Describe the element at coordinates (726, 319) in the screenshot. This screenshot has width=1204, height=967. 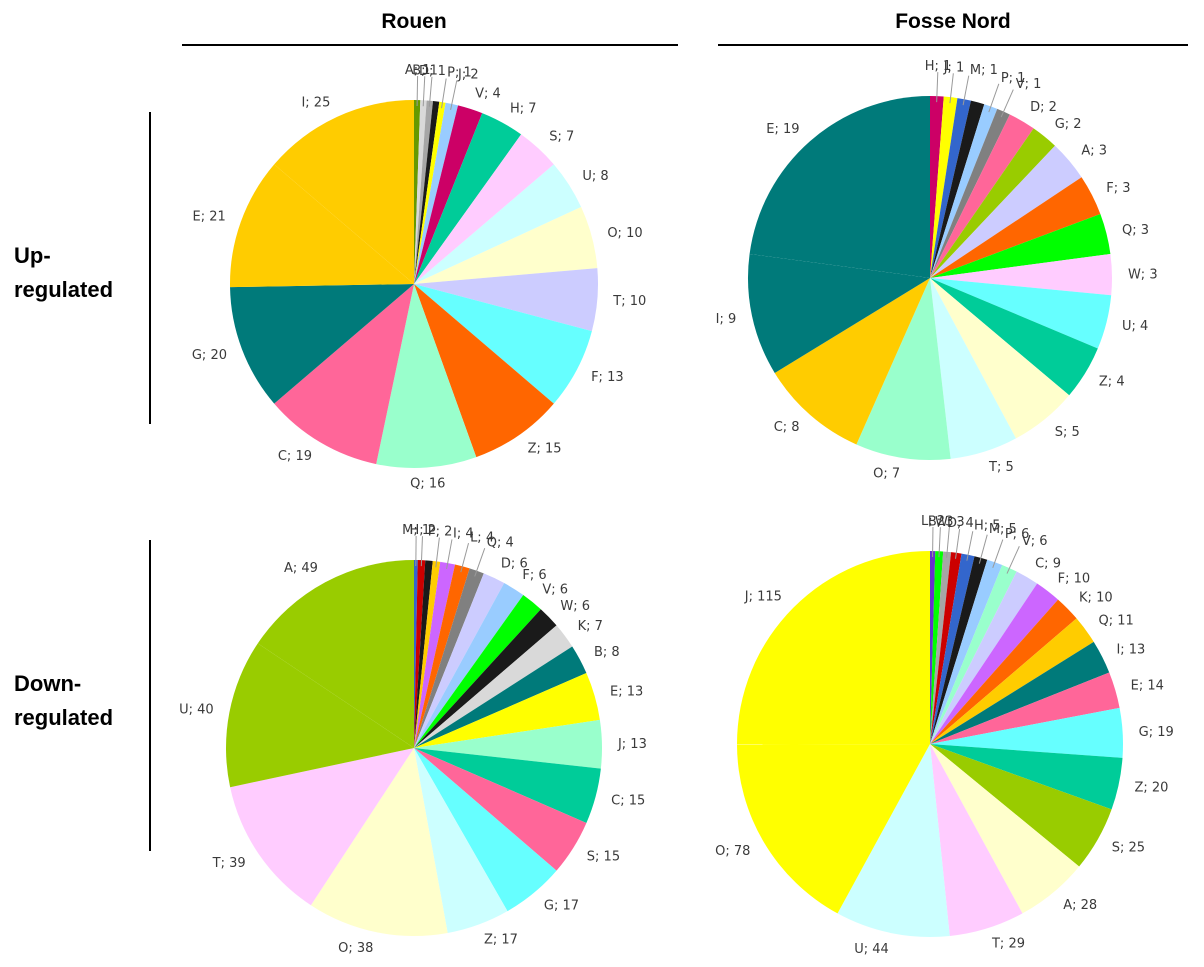
I see `slice-label: I; 9` at that location.